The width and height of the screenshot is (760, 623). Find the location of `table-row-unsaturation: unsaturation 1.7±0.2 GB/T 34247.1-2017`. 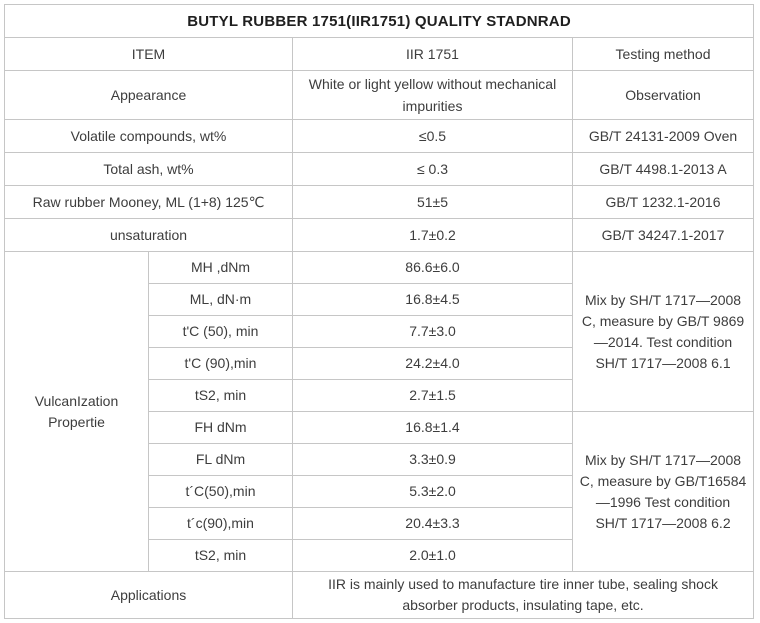

table-row-unsaturation: unsaturation 1.7±0.2 GB/T 34247.1-2017 is located at coordinates (379, 235).